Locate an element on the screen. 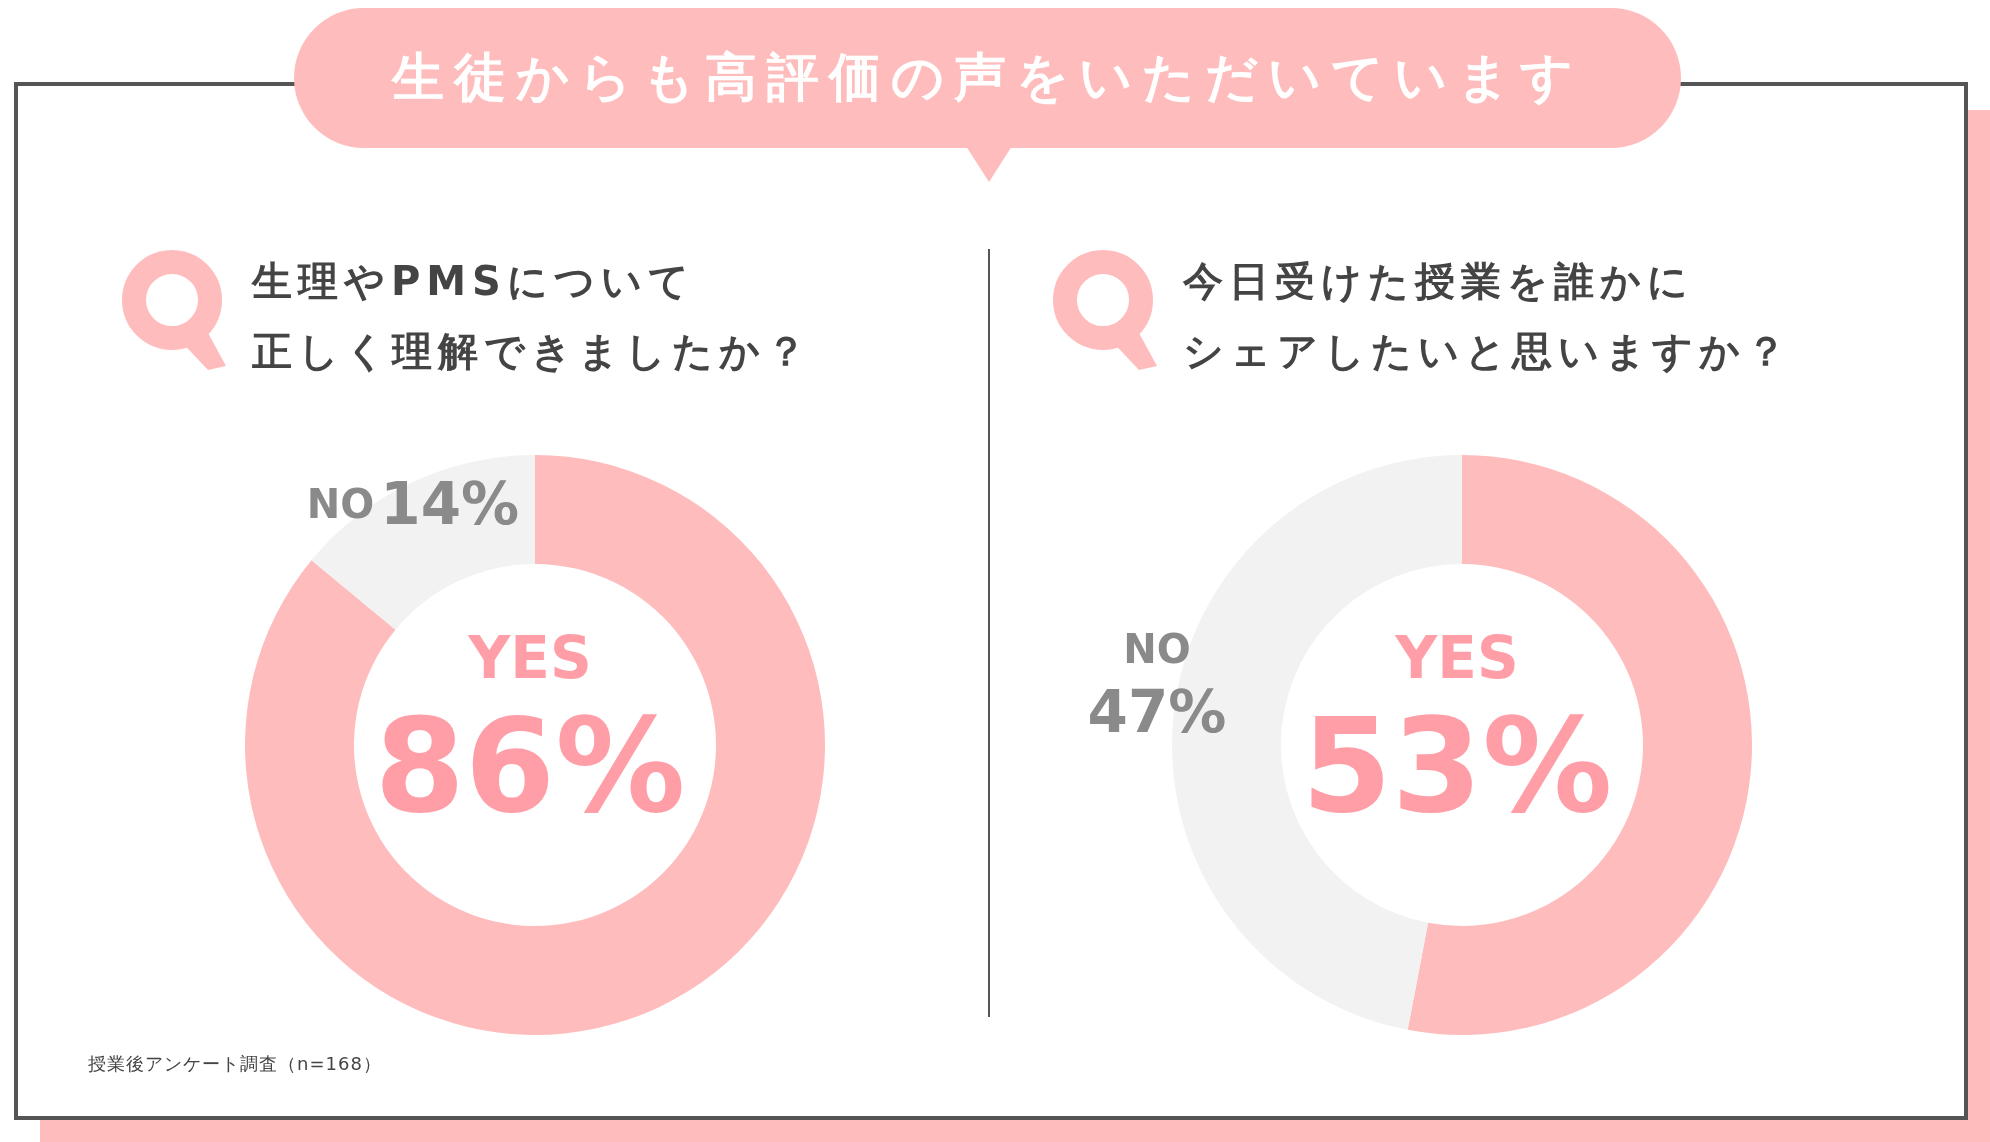 This screenshot has width=1990, height=1142. donut-slice is located at coordinates (535, 745).